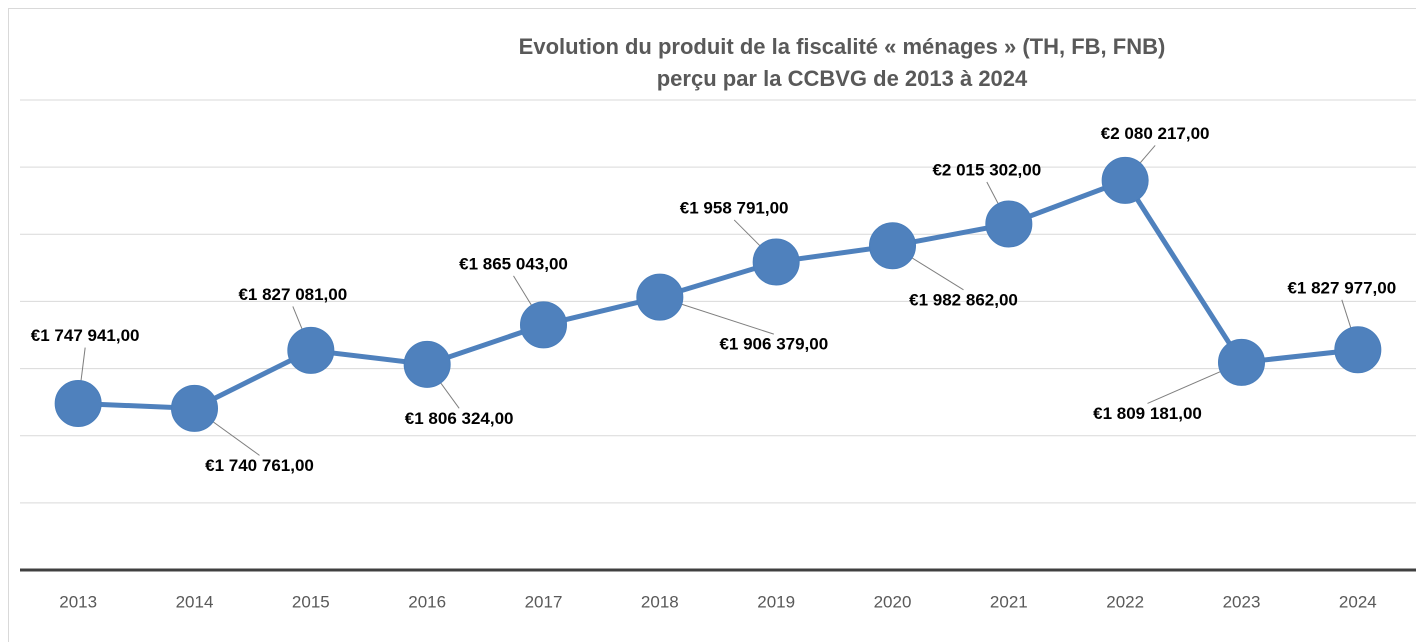 This screenshot has width=1416, height=642. What do you see at coordinates (513, 263) in the screenshot?
I see `data-label: €1 865 043,00` at bounding box center [513, 263].